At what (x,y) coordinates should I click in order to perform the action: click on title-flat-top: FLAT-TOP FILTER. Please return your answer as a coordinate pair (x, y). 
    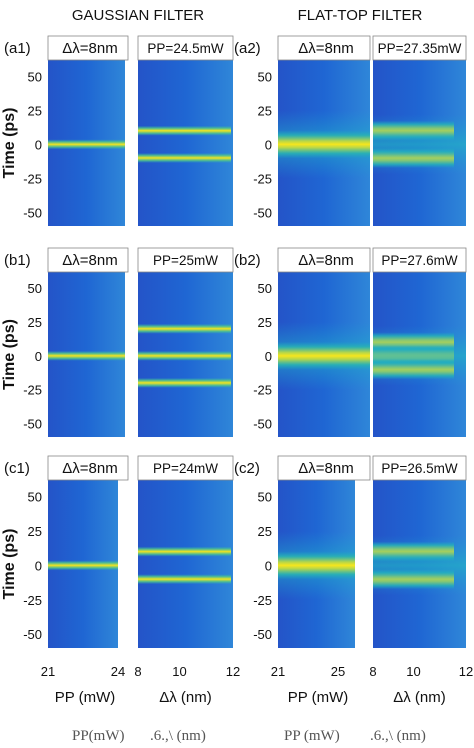
    Looking at the image, I should click on (360, 15).